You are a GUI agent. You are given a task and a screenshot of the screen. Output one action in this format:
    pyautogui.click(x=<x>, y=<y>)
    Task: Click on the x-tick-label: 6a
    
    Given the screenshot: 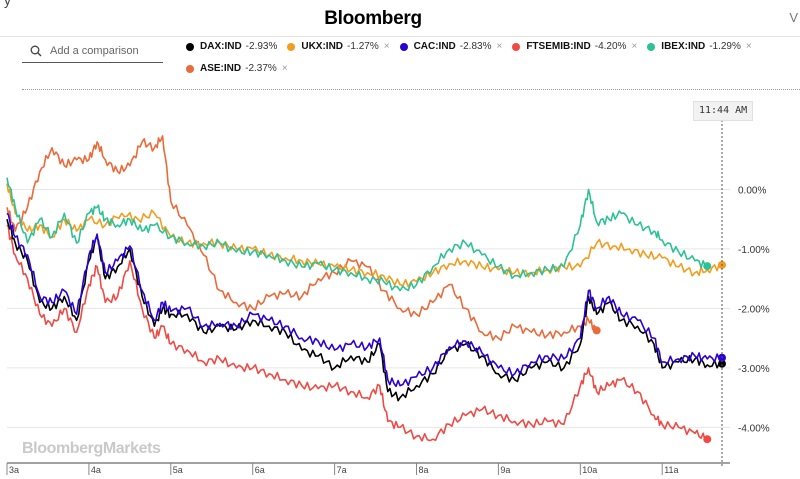 What is the action you would take?
    pyautogui.click(x=260, y=470)
    